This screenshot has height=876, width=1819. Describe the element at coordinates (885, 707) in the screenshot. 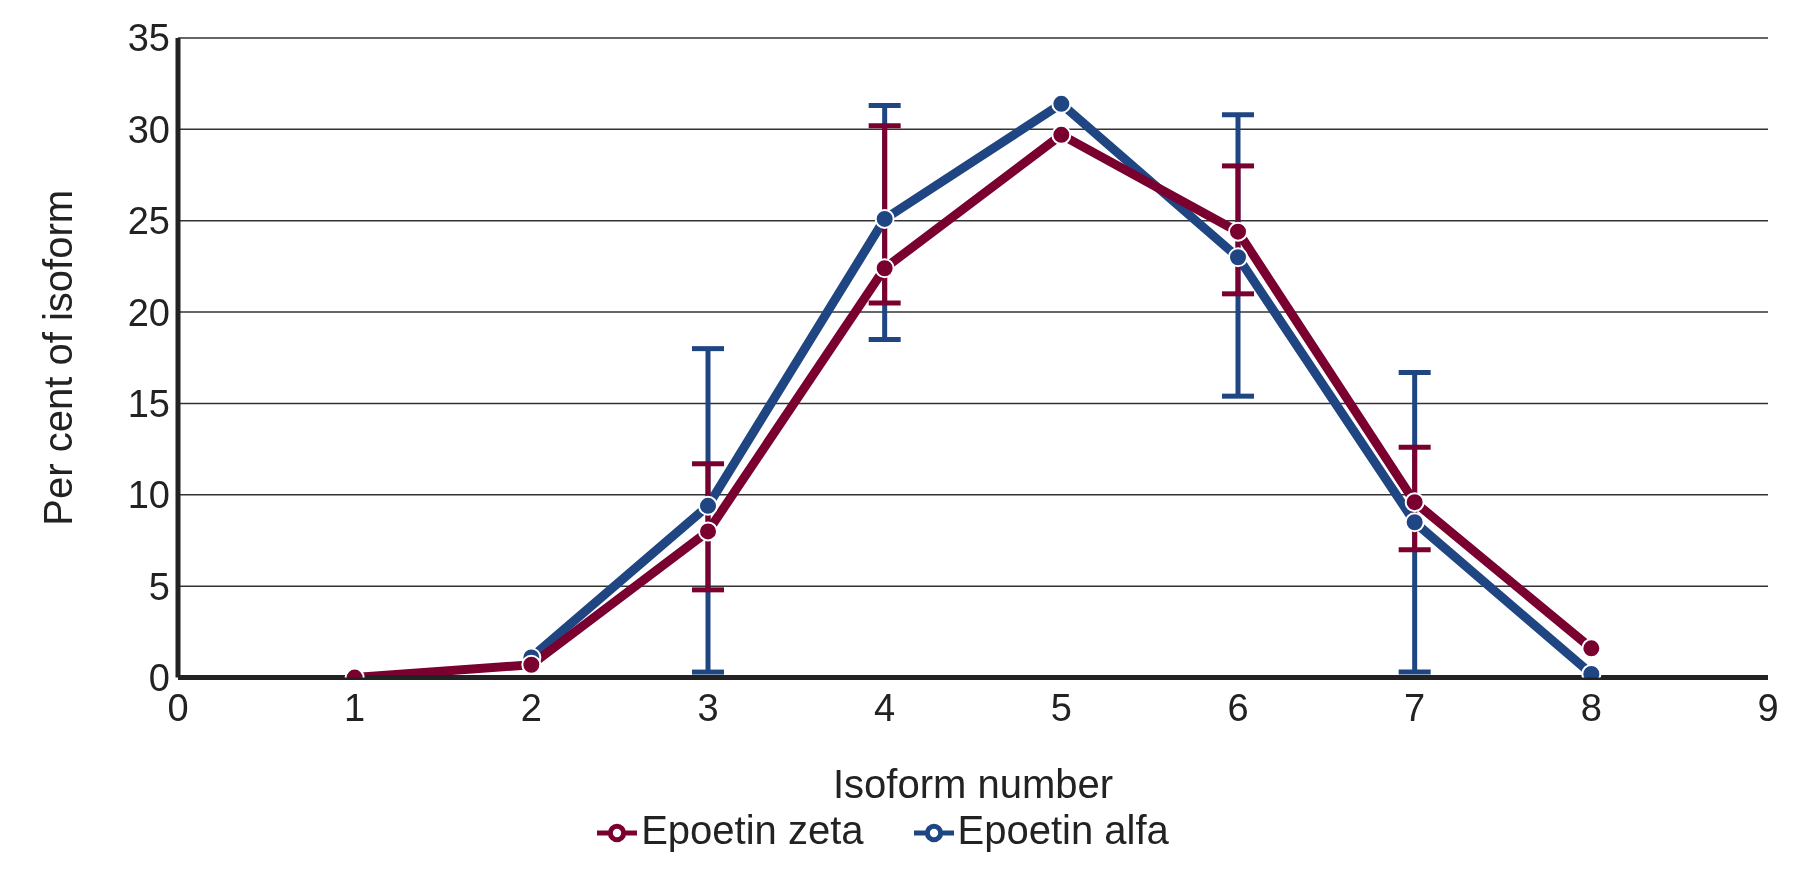

I see `x-tick-label: 4` at that location.